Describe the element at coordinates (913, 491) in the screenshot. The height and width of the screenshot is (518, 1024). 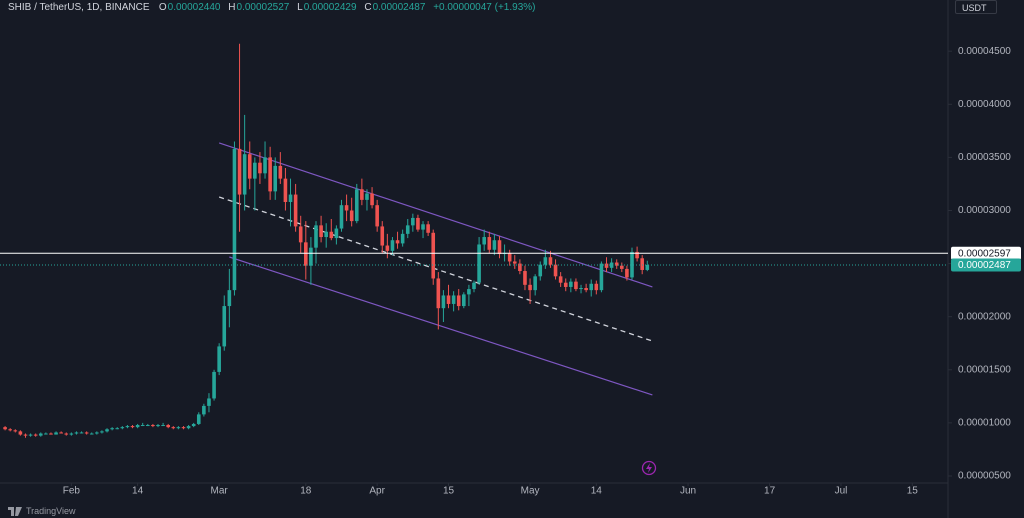
I see `x-tick-label: 15` at that location.